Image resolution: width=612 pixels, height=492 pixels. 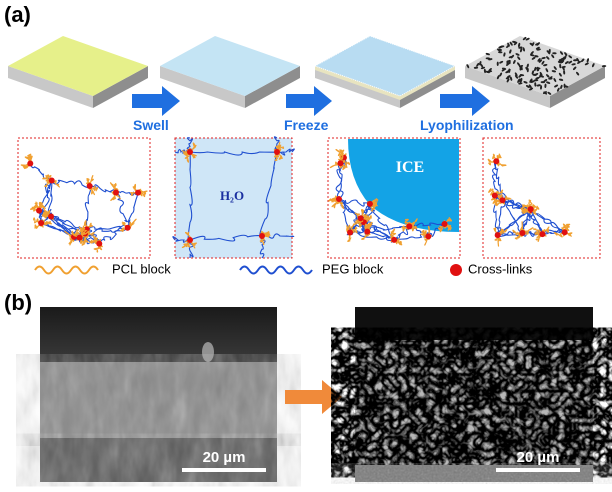 What do you see at coordinates (542, 185) in the screenshot?
I see `pore` at bounding box center [542, 185].